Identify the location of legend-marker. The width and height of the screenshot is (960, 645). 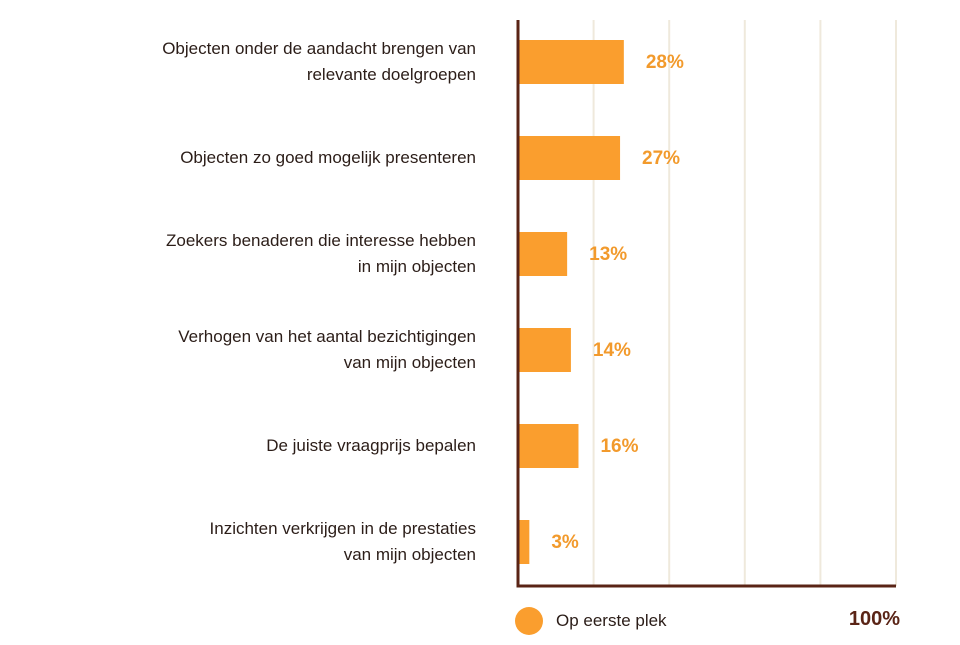
(529, 621).